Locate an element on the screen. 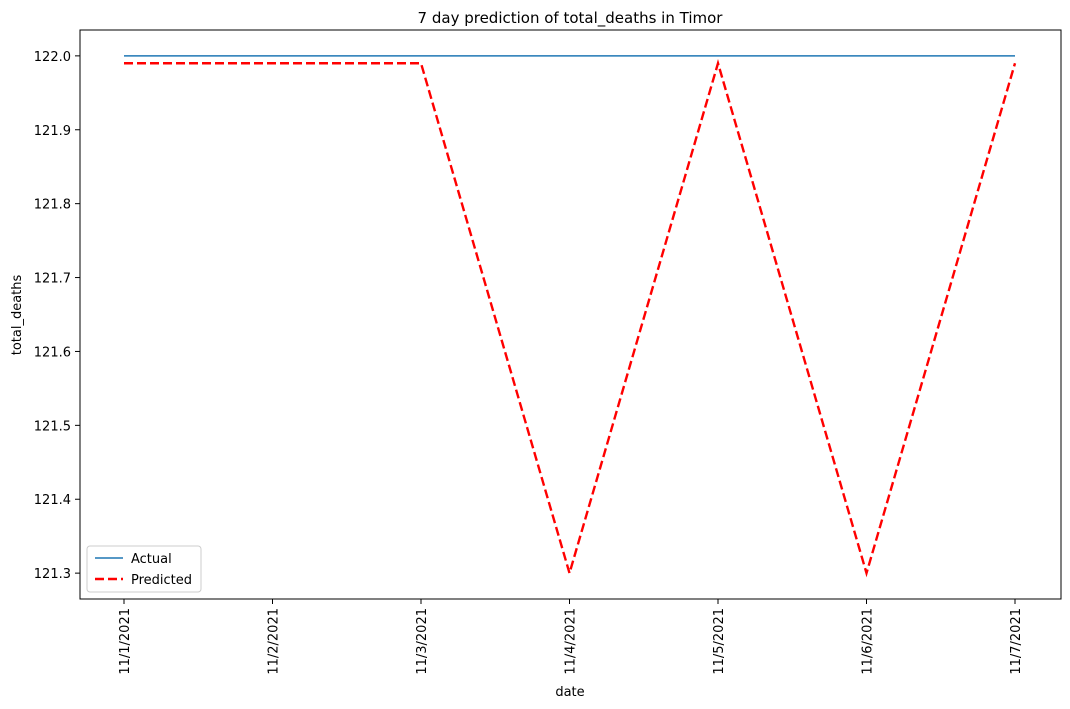 The width and height of the screenshot is (1070, 709). y-tick-label: 121.6 is located at coordinates (52, 352).